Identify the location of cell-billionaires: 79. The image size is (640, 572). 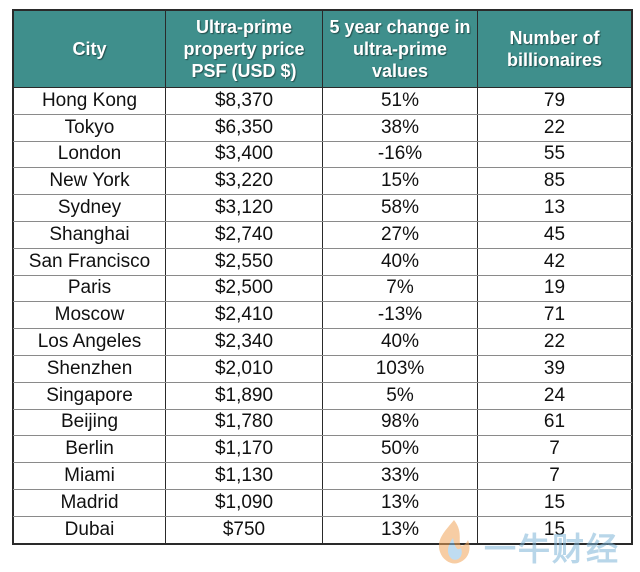
(554, 101).